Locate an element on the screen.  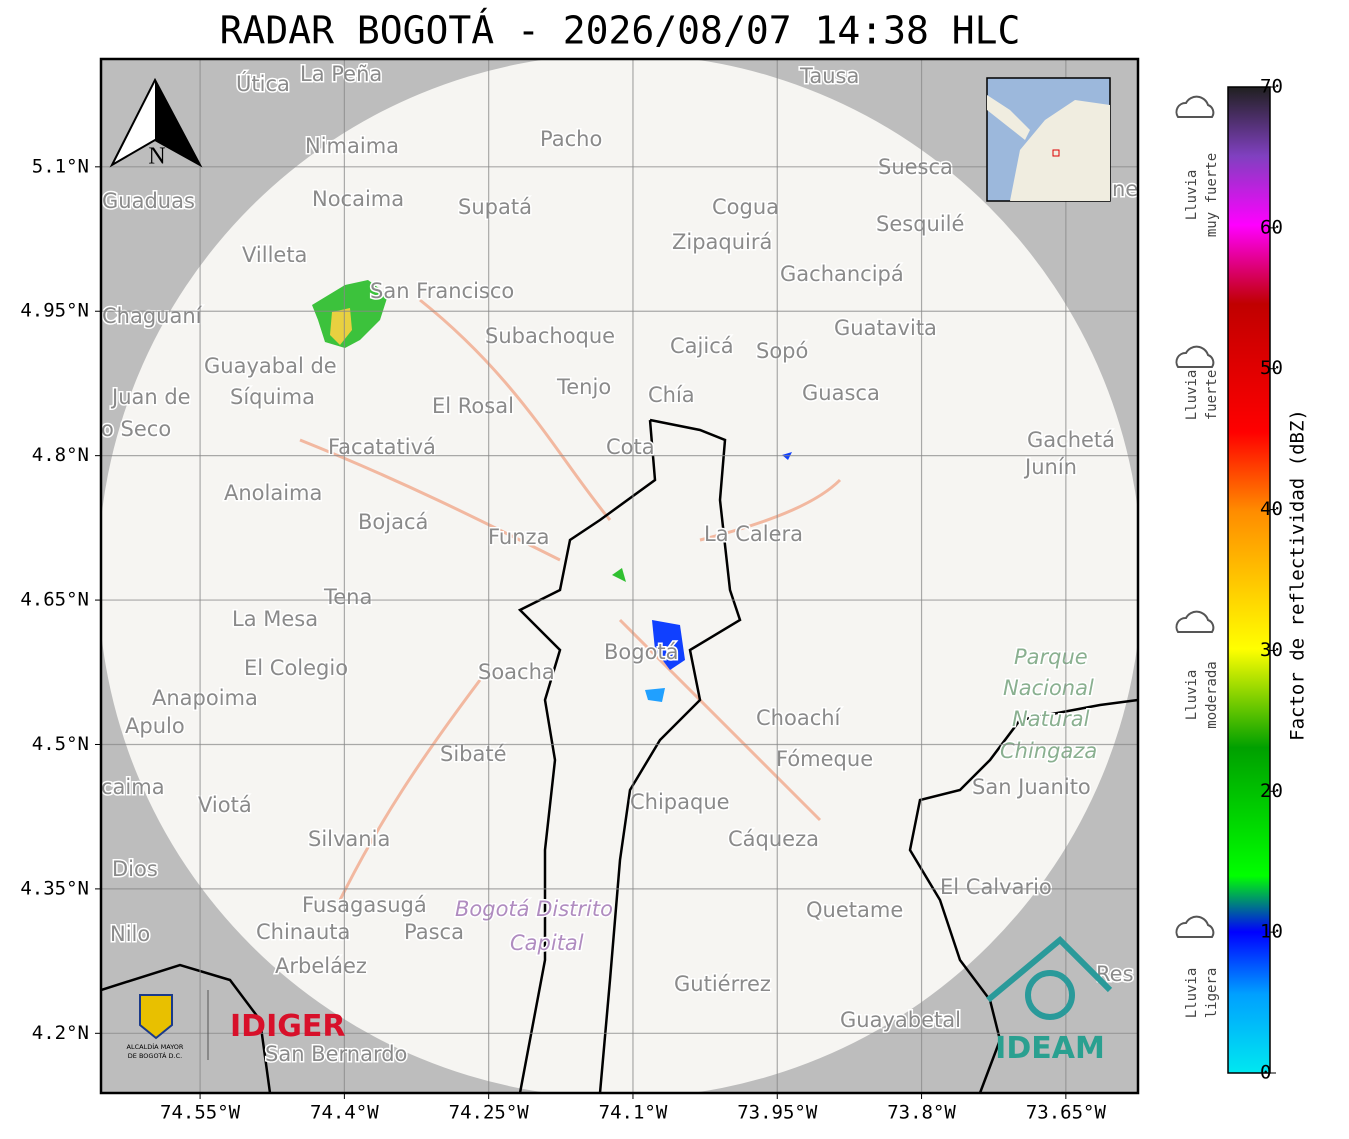
place-label: Nocaima is located at coordinates (358, 199).